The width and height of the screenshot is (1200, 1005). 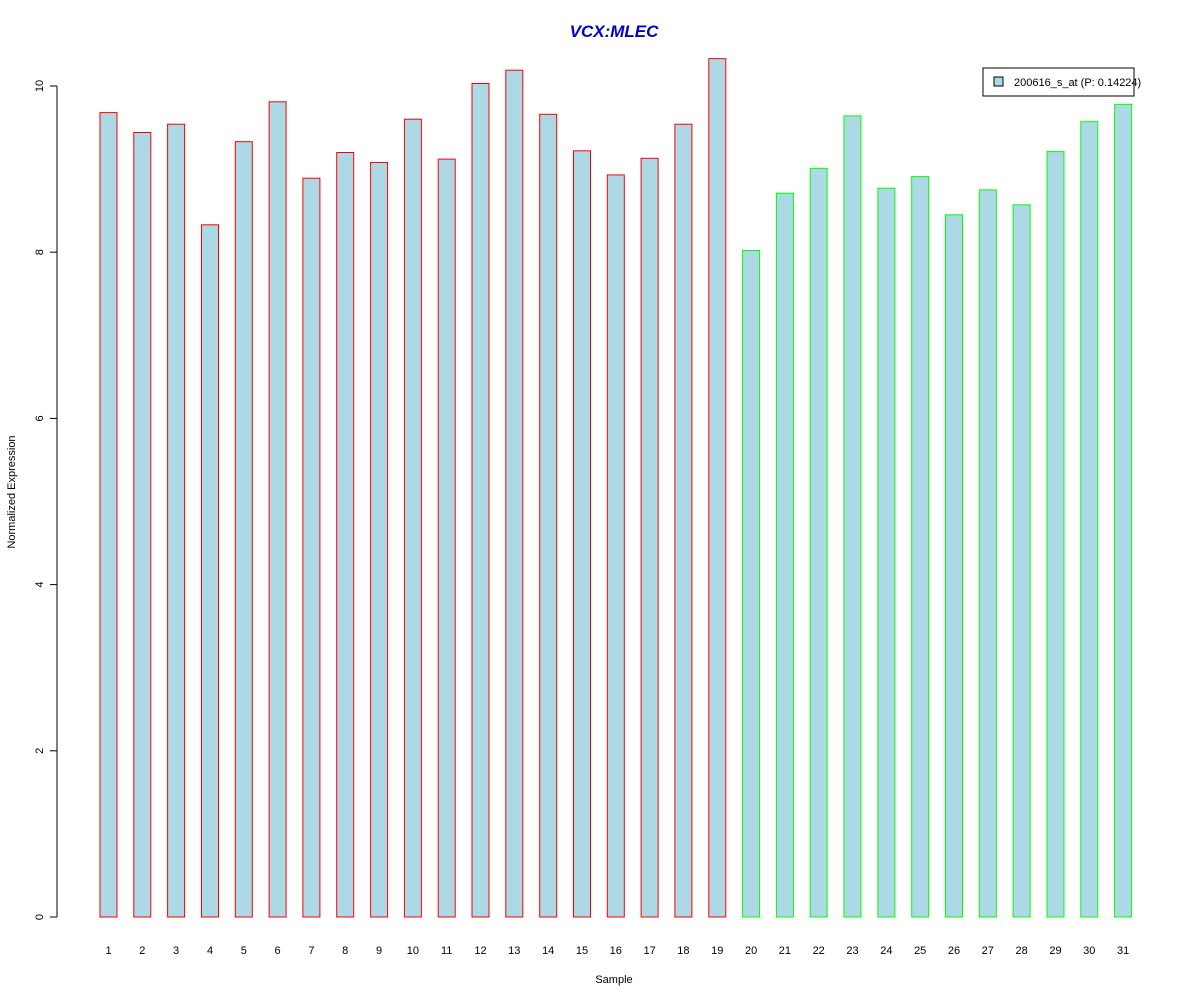 I want to click on x-tick-label: 15, so click(x=582, y=951).